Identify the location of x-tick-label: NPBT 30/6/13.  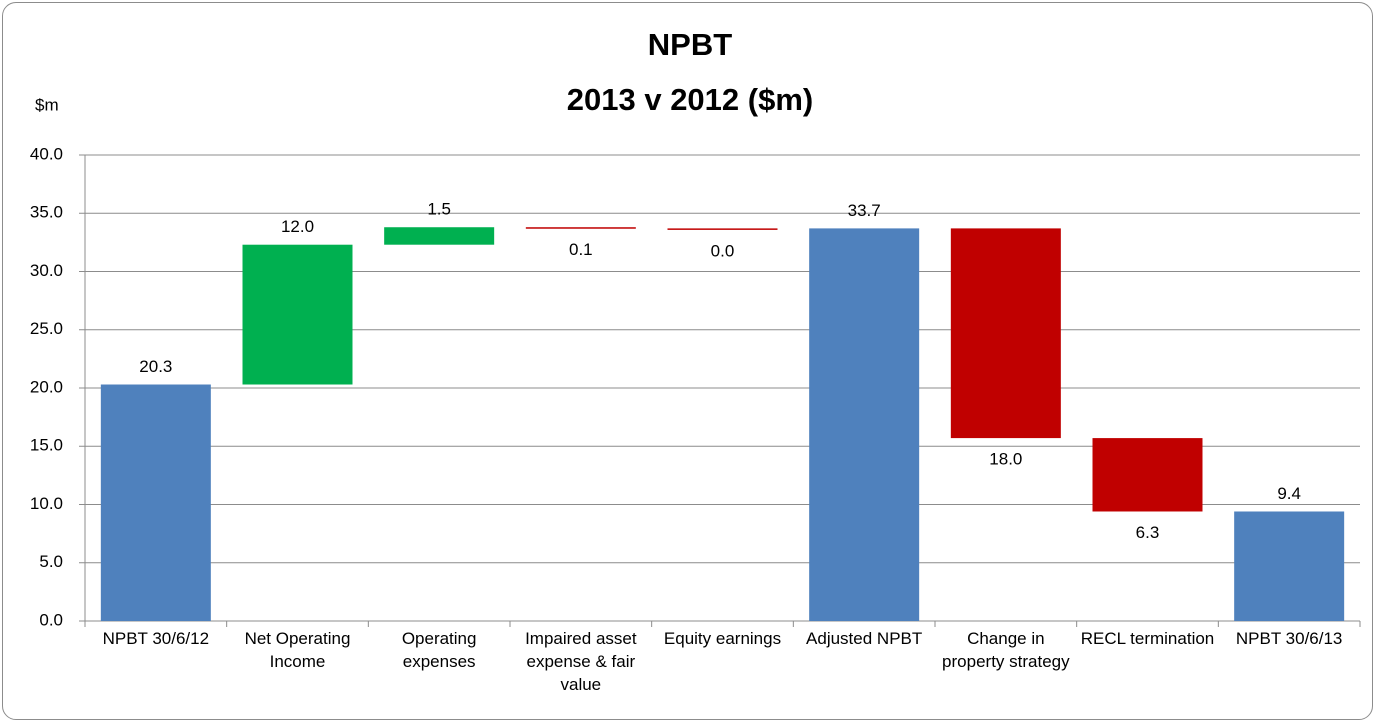
(1289, 638).